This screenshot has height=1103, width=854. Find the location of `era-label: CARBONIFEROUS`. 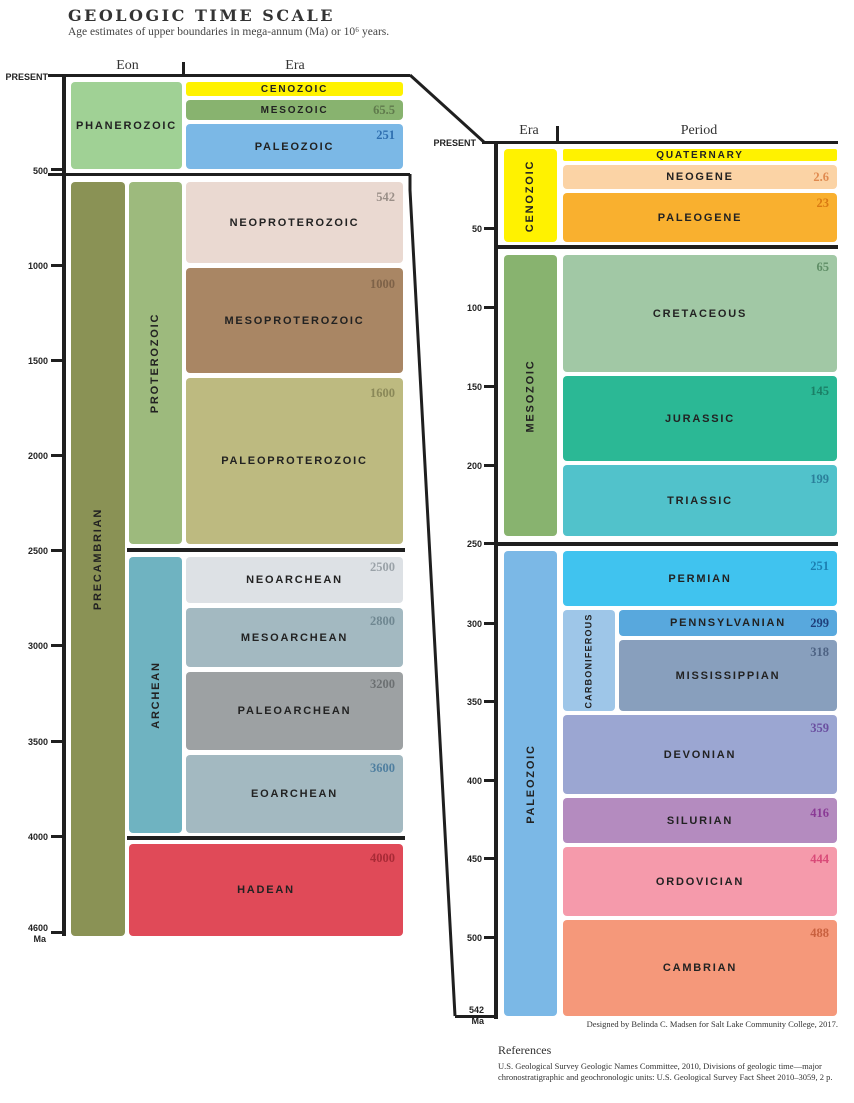

era-label: CARBONIFEROUS is located at coordinates (589, 660).